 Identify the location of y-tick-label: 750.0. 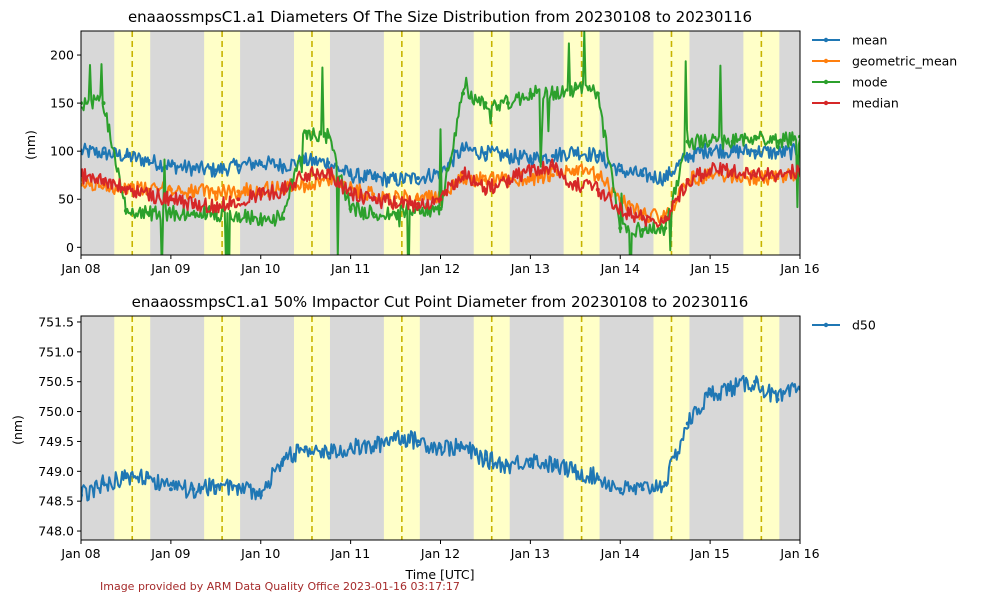
(56, 411).